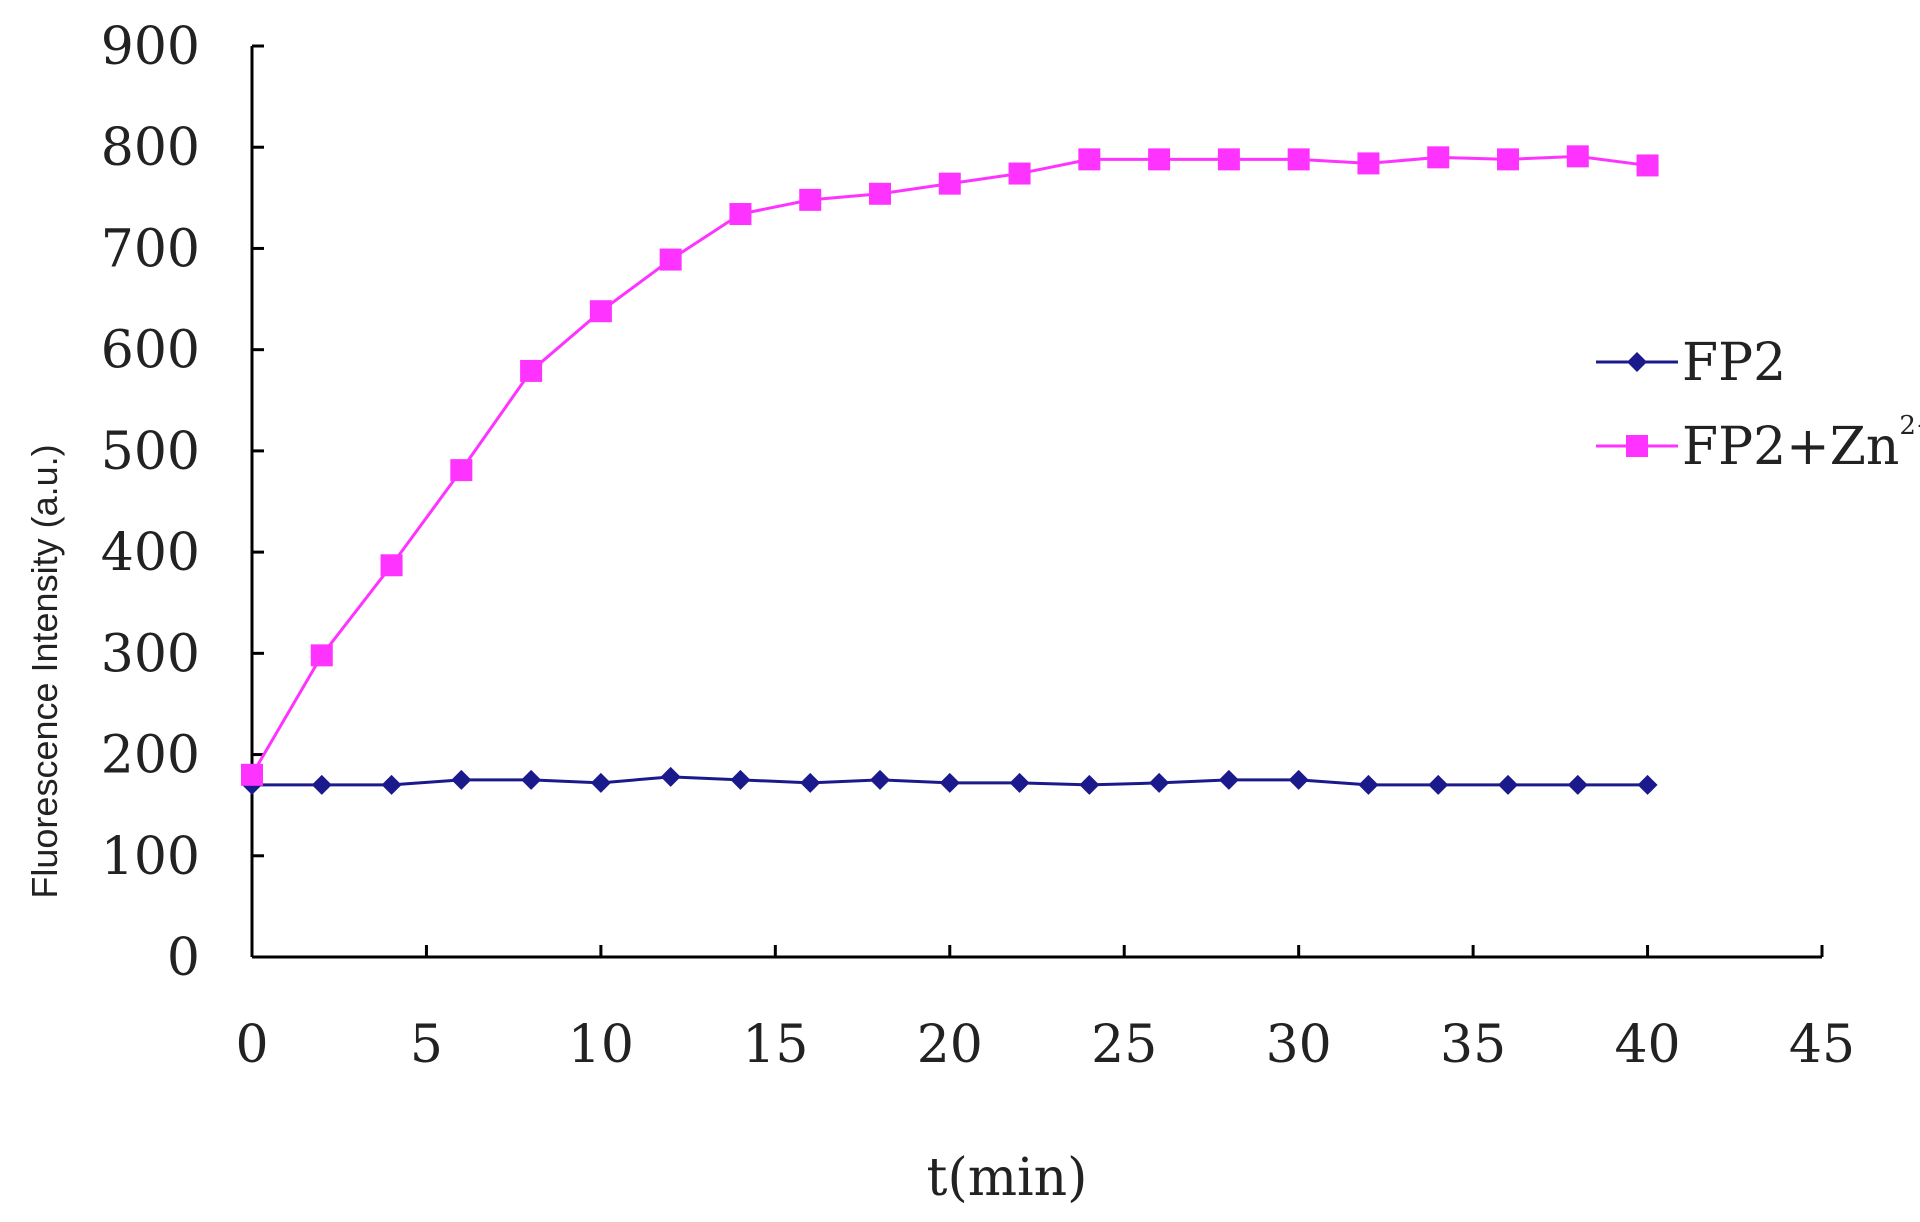 This screenshot has height=1222, width=1920. Describe the element at coordinates (1007, 1178) in the screenshot. I see `x-axis-title: t(min)` at that location.